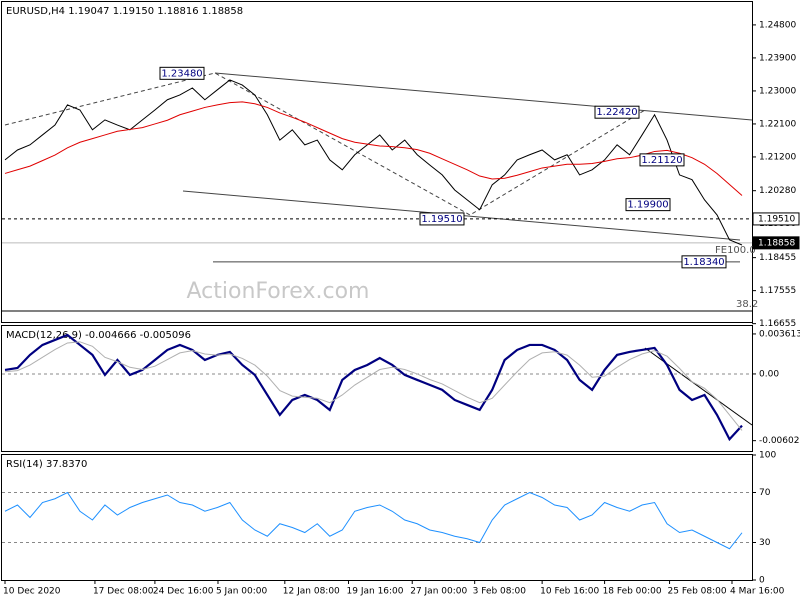  What do you see at coordinates (777, 291) in the screenshot?
I see `y-tick-label: 1.17555` at bounding box center [777, 291].